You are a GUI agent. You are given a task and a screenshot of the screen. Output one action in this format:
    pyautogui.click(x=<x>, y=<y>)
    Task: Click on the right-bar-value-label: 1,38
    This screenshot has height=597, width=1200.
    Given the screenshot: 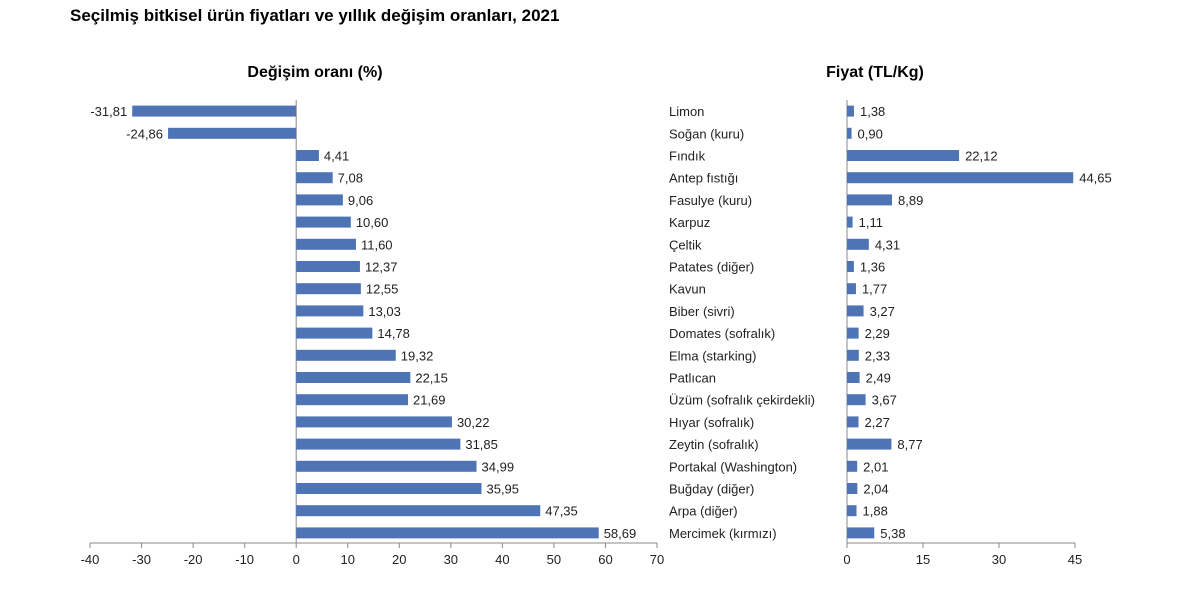 What is the action you would take?
    pyautogui.click(x=872, y=111)
    